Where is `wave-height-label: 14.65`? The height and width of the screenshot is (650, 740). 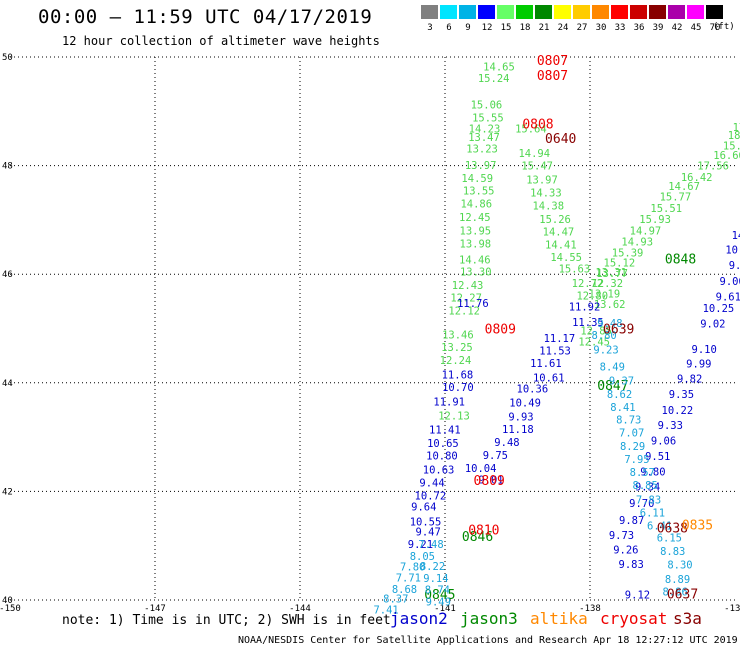
wave-height-label: 14.65 is located at coordinates (499, 68).